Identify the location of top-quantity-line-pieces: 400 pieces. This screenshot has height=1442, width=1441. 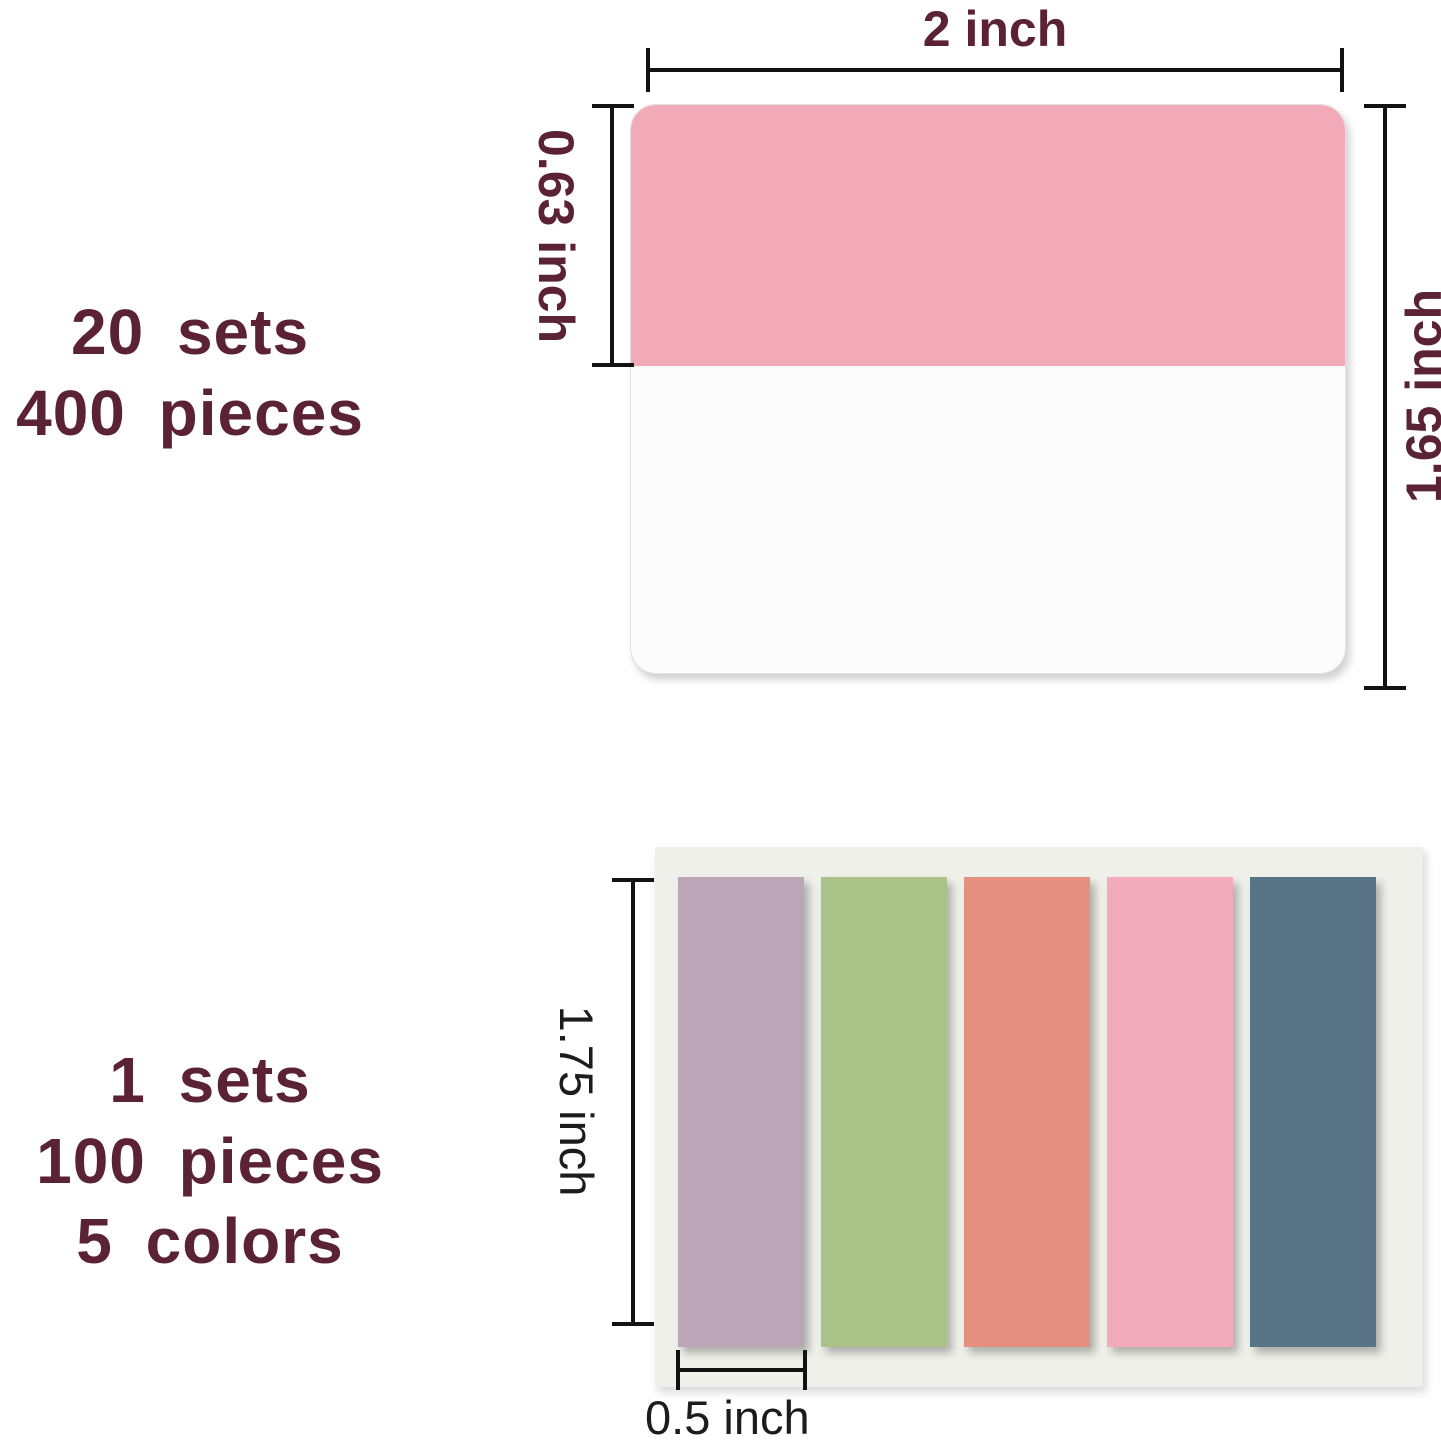
(190, 412).